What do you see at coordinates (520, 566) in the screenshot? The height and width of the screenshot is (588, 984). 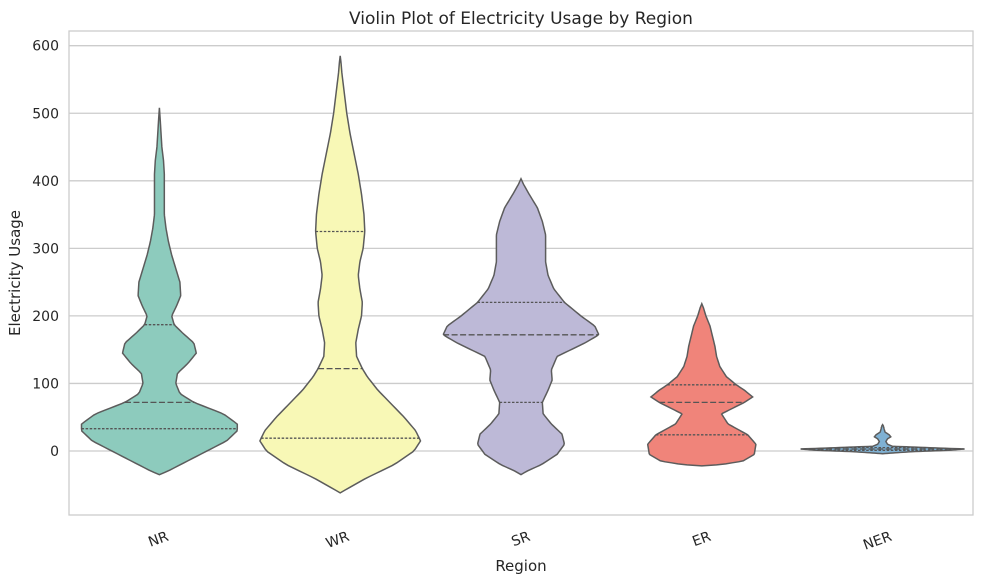 I see `x-axis-label: Region` at bounding box center [520, 566].